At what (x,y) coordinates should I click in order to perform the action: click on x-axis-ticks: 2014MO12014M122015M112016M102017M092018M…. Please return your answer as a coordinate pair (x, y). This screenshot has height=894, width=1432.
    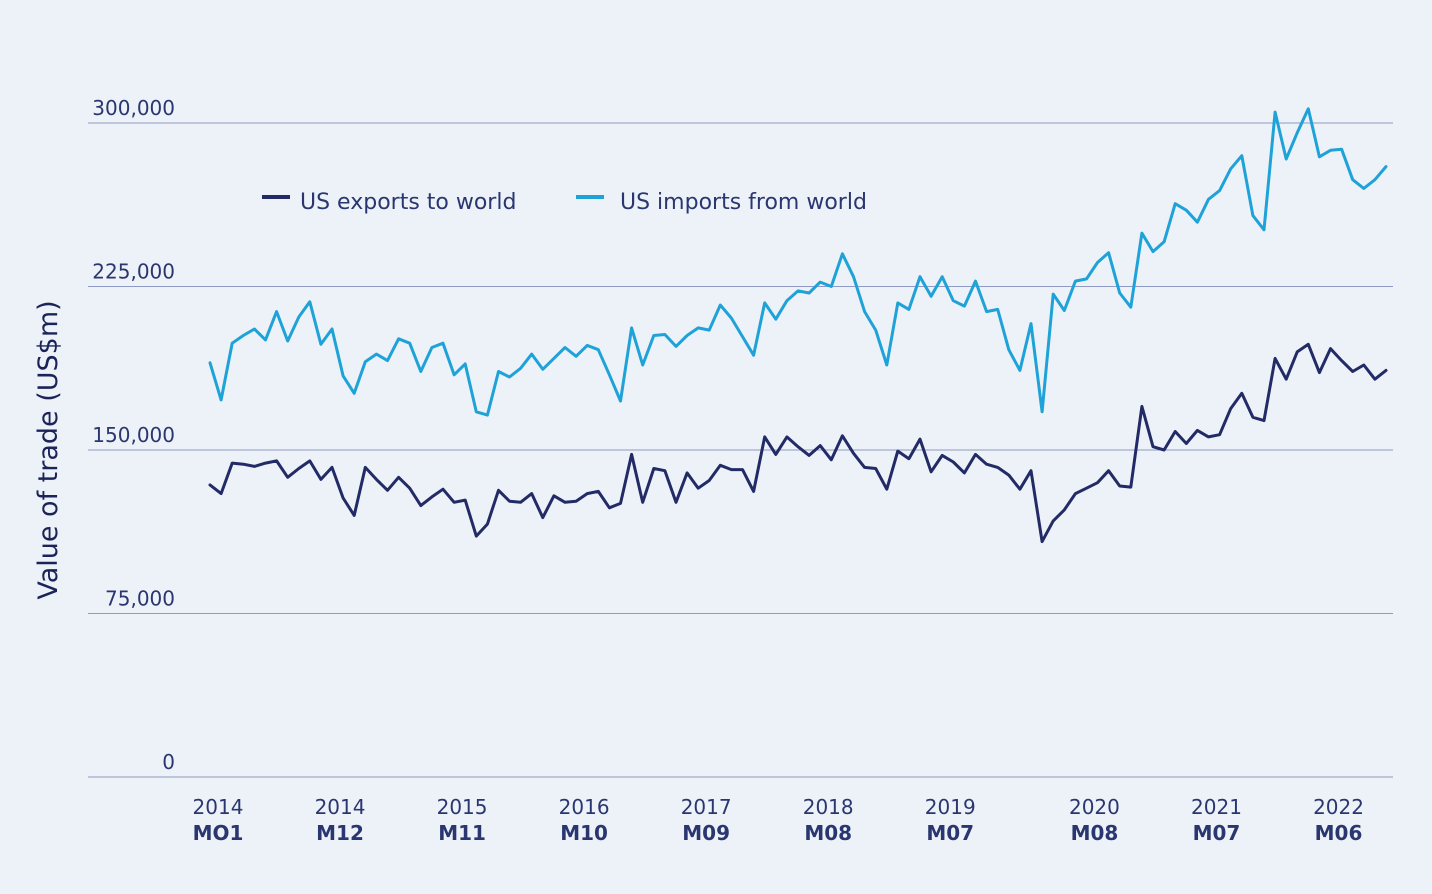
    Looking at the image, I should click on (778, 820).